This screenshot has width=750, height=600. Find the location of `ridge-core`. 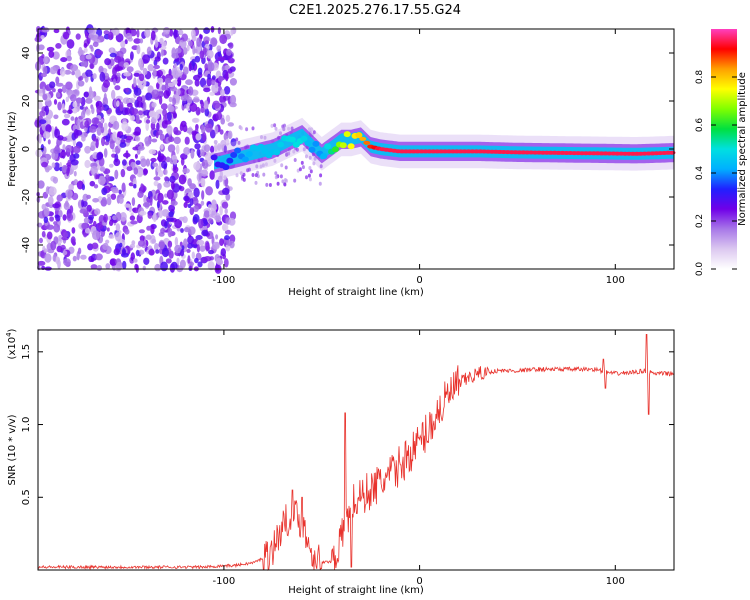

ridge-core is located at coordinates (347, 134).